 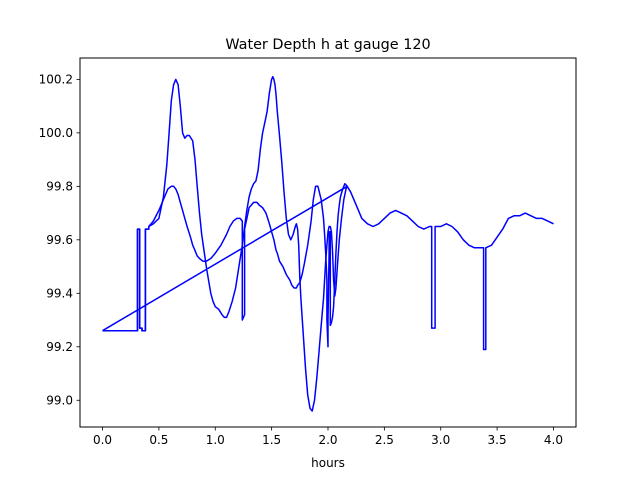 What do you see at coordinates (328, 463) in the screenshot?
I see `x-axis-label: hours` at bounding box center [328, 463].